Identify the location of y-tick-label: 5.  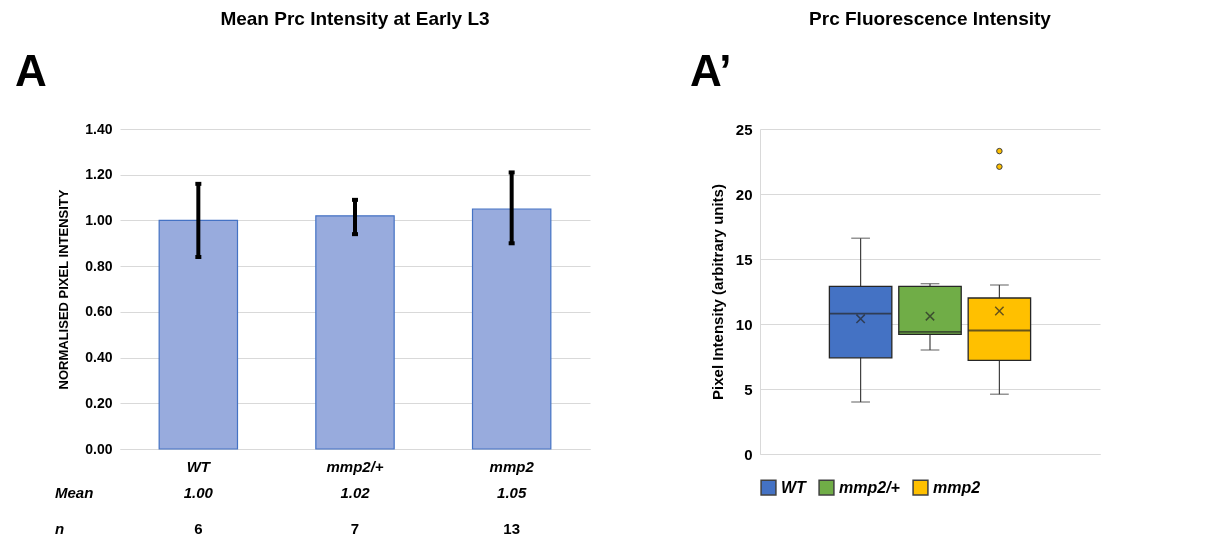
(748, 389).